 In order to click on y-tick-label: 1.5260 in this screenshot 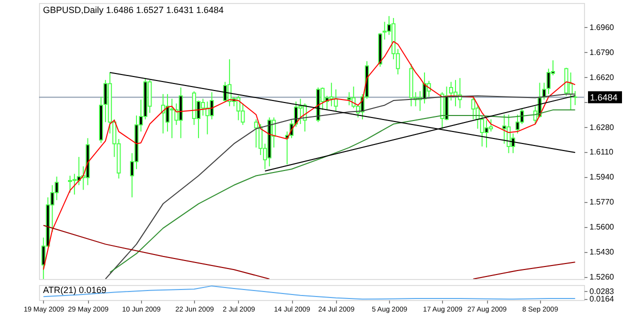, I will do `click(602, 277)`.